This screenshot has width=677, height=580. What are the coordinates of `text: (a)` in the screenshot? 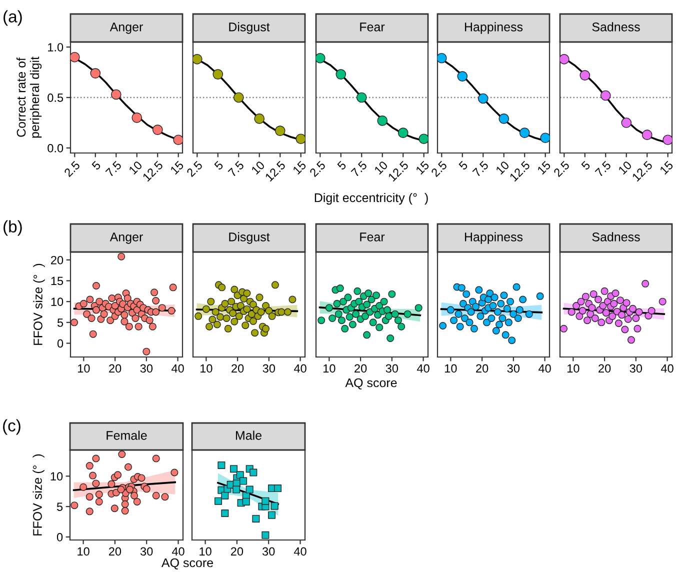 It's located at (13, 18).